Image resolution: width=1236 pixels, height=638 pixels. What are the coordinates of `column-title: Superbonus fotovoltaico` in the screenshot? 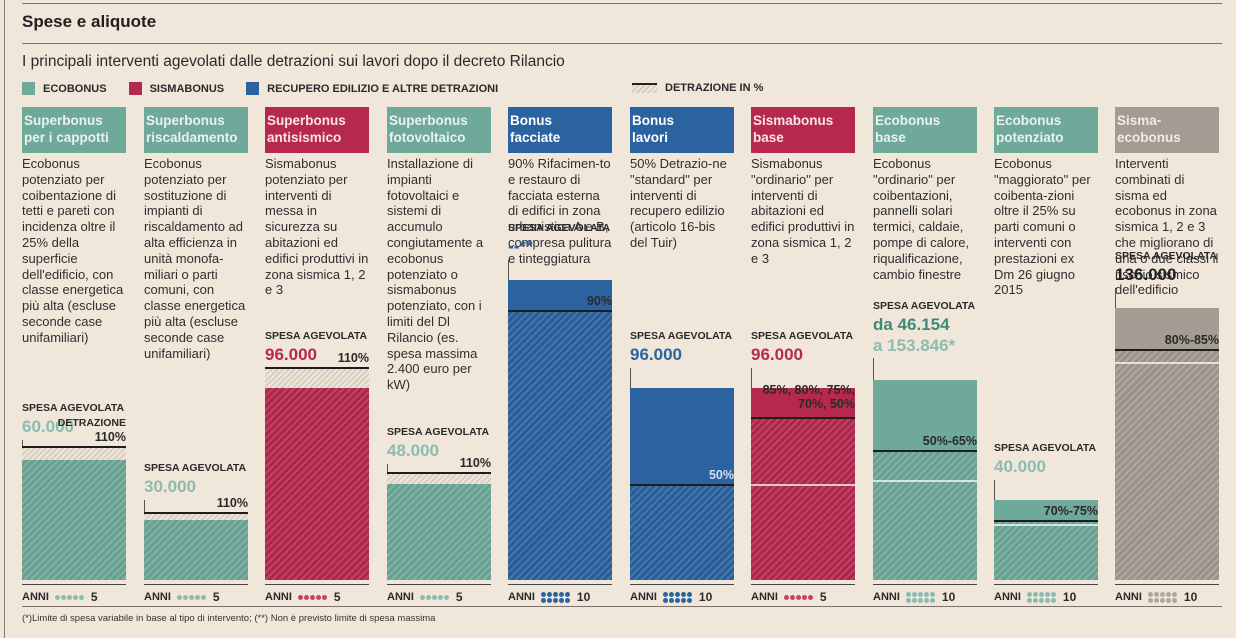 It's located at (439, 130).